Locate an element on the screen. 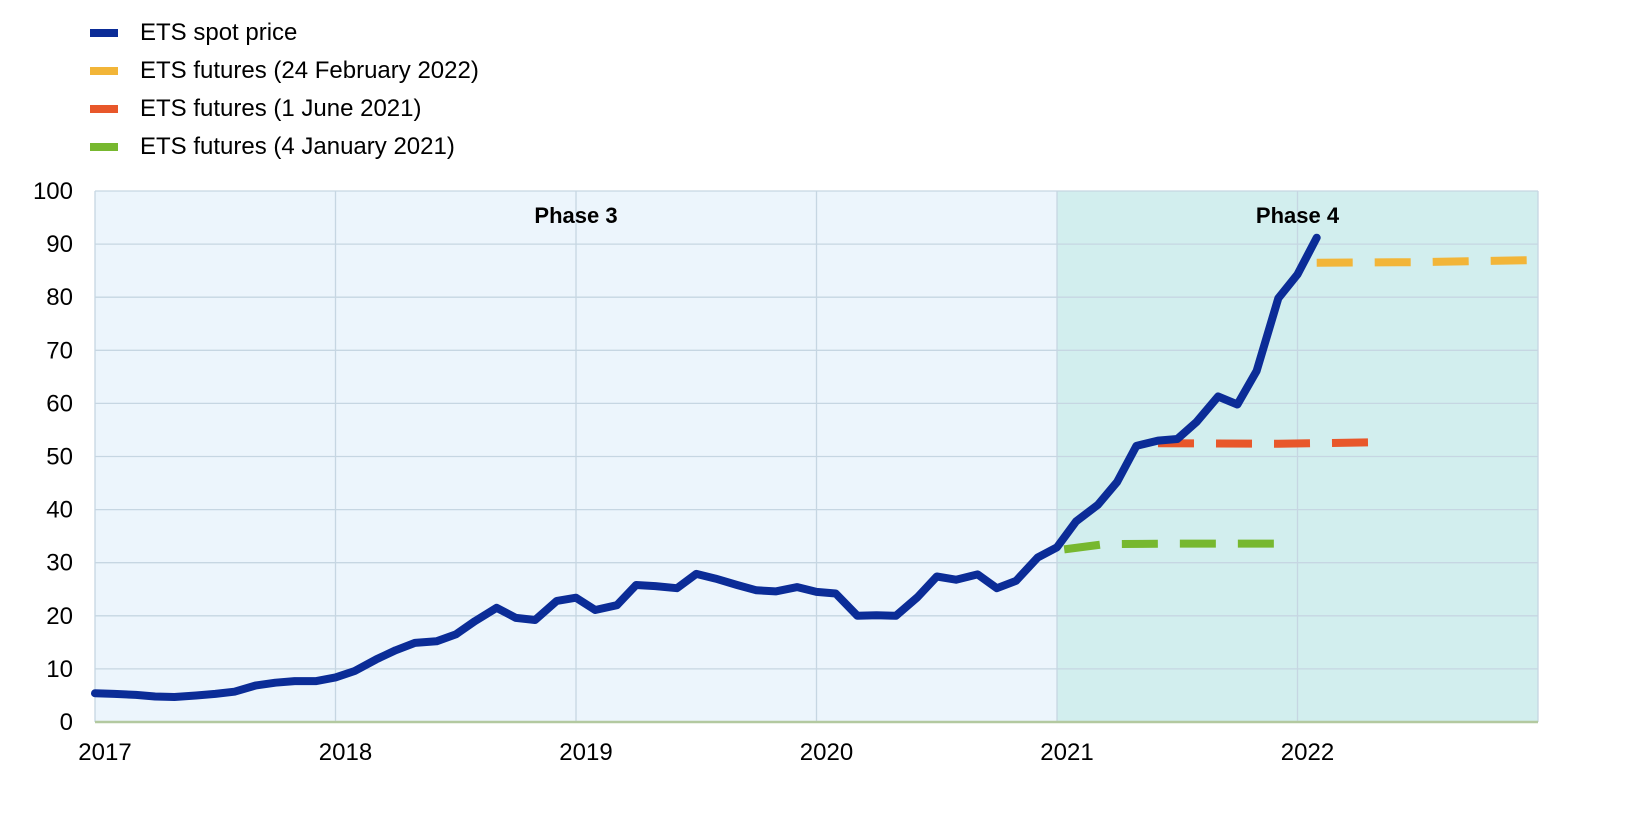 This screenshot has height=824, width=1638. y-tick-label: 40 is located at coordinates (59, 510).